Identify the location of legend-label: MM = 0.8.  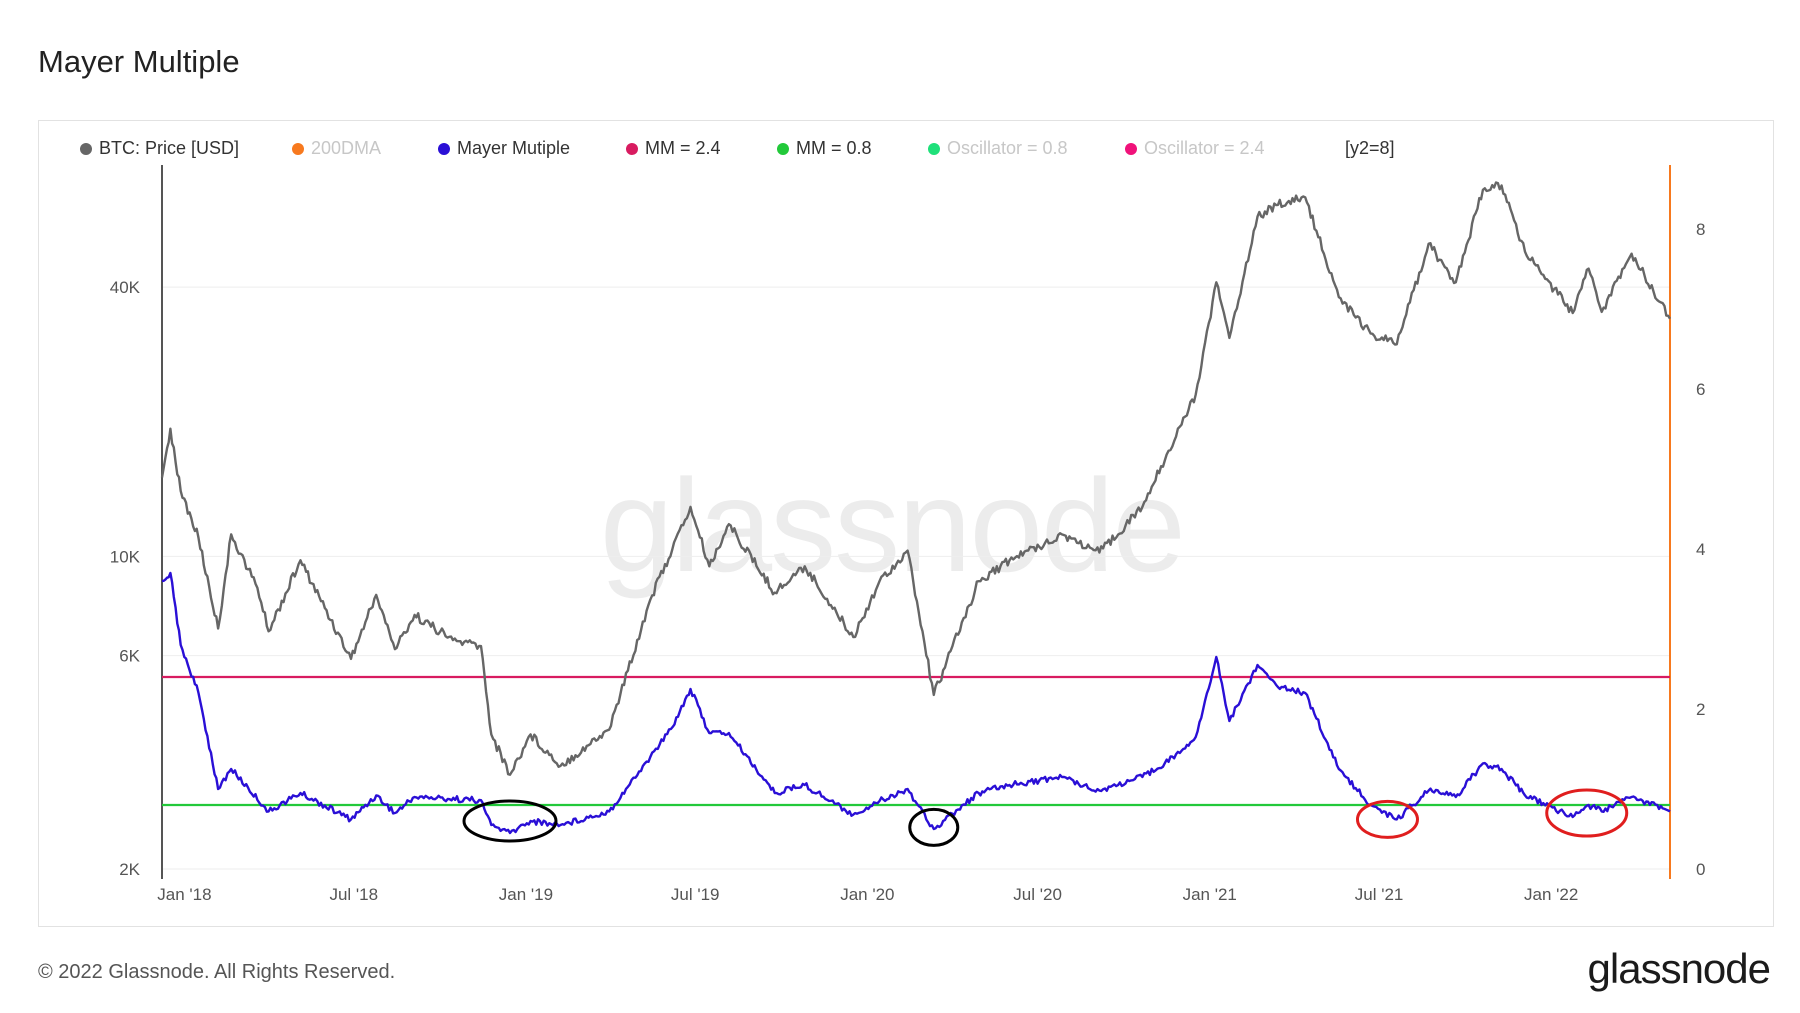
(834, 148).